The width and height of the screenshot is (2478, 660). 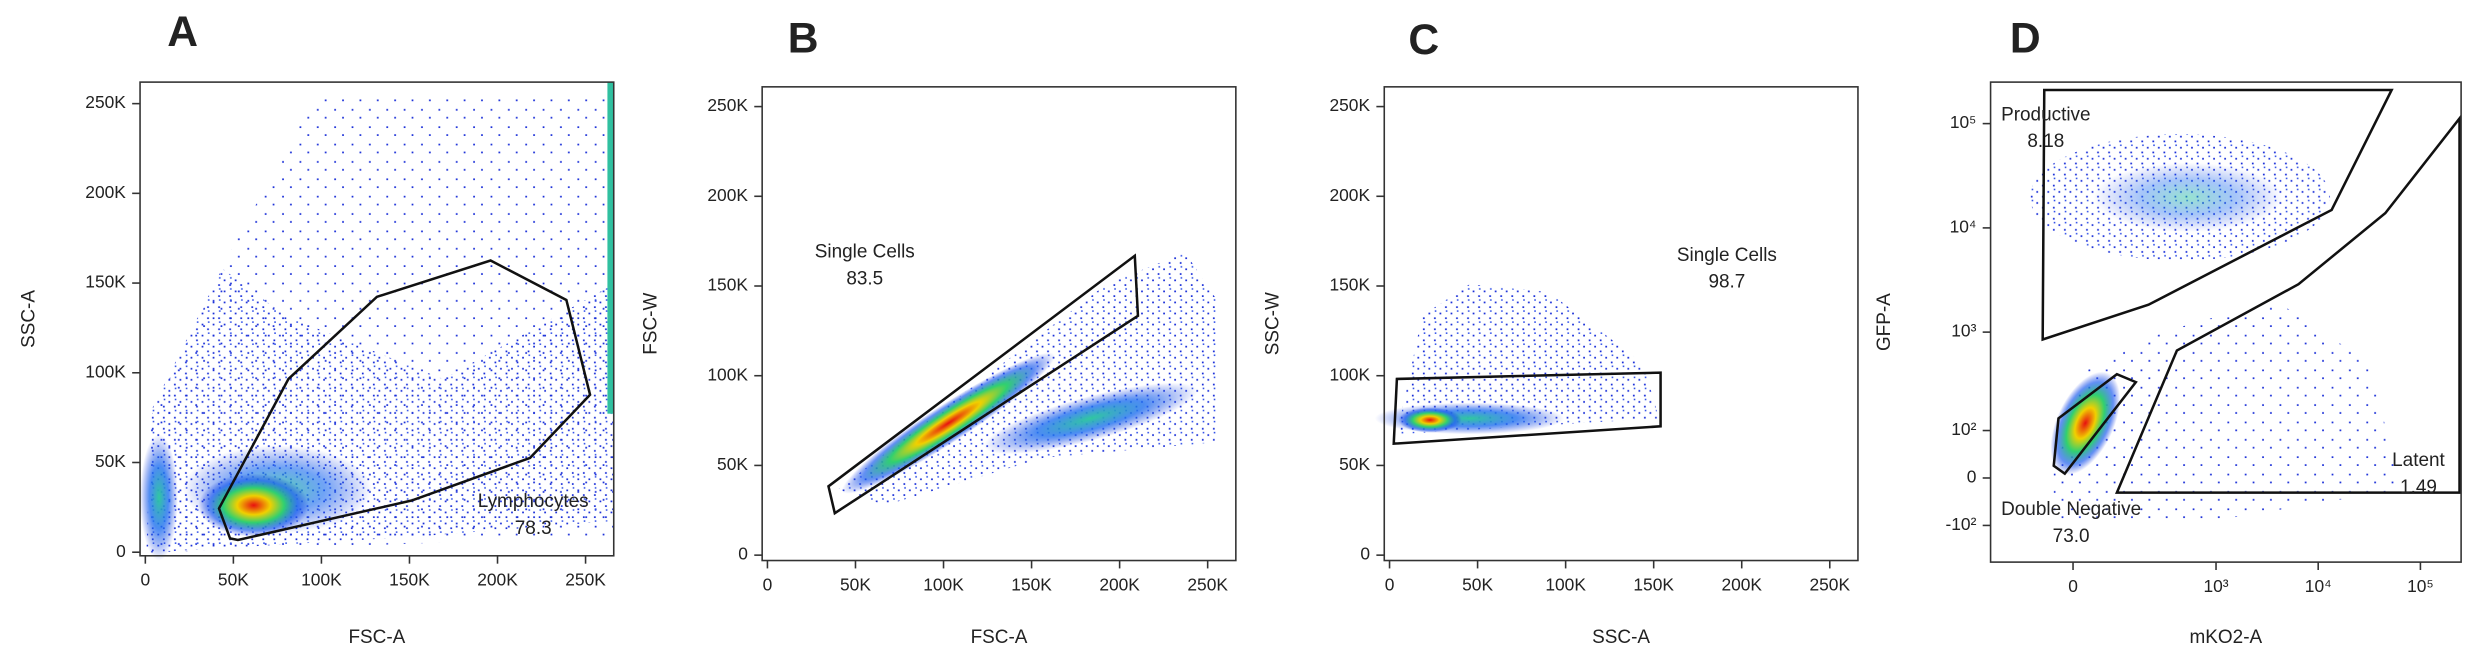 I want to click on gate-percent: 83.5, so click(x=864, y=278).